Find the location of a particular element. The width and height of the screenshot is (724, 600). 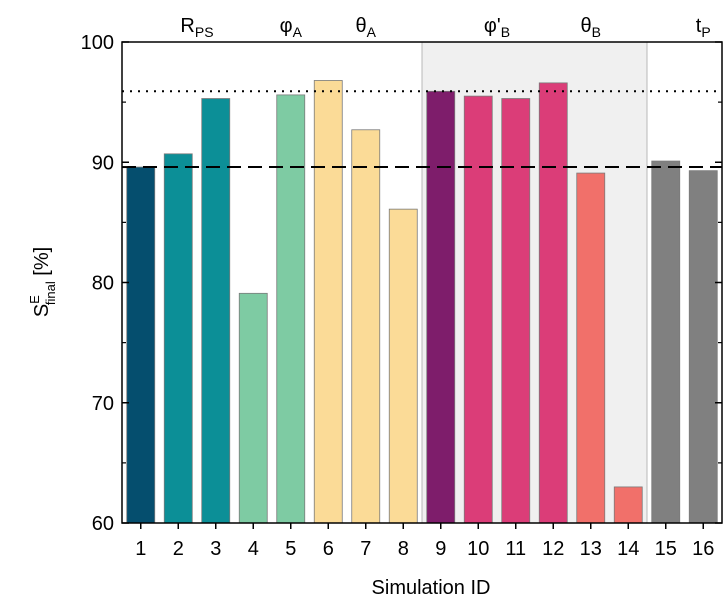

x-tick-label: 8 is located at coordinates (403, 549).